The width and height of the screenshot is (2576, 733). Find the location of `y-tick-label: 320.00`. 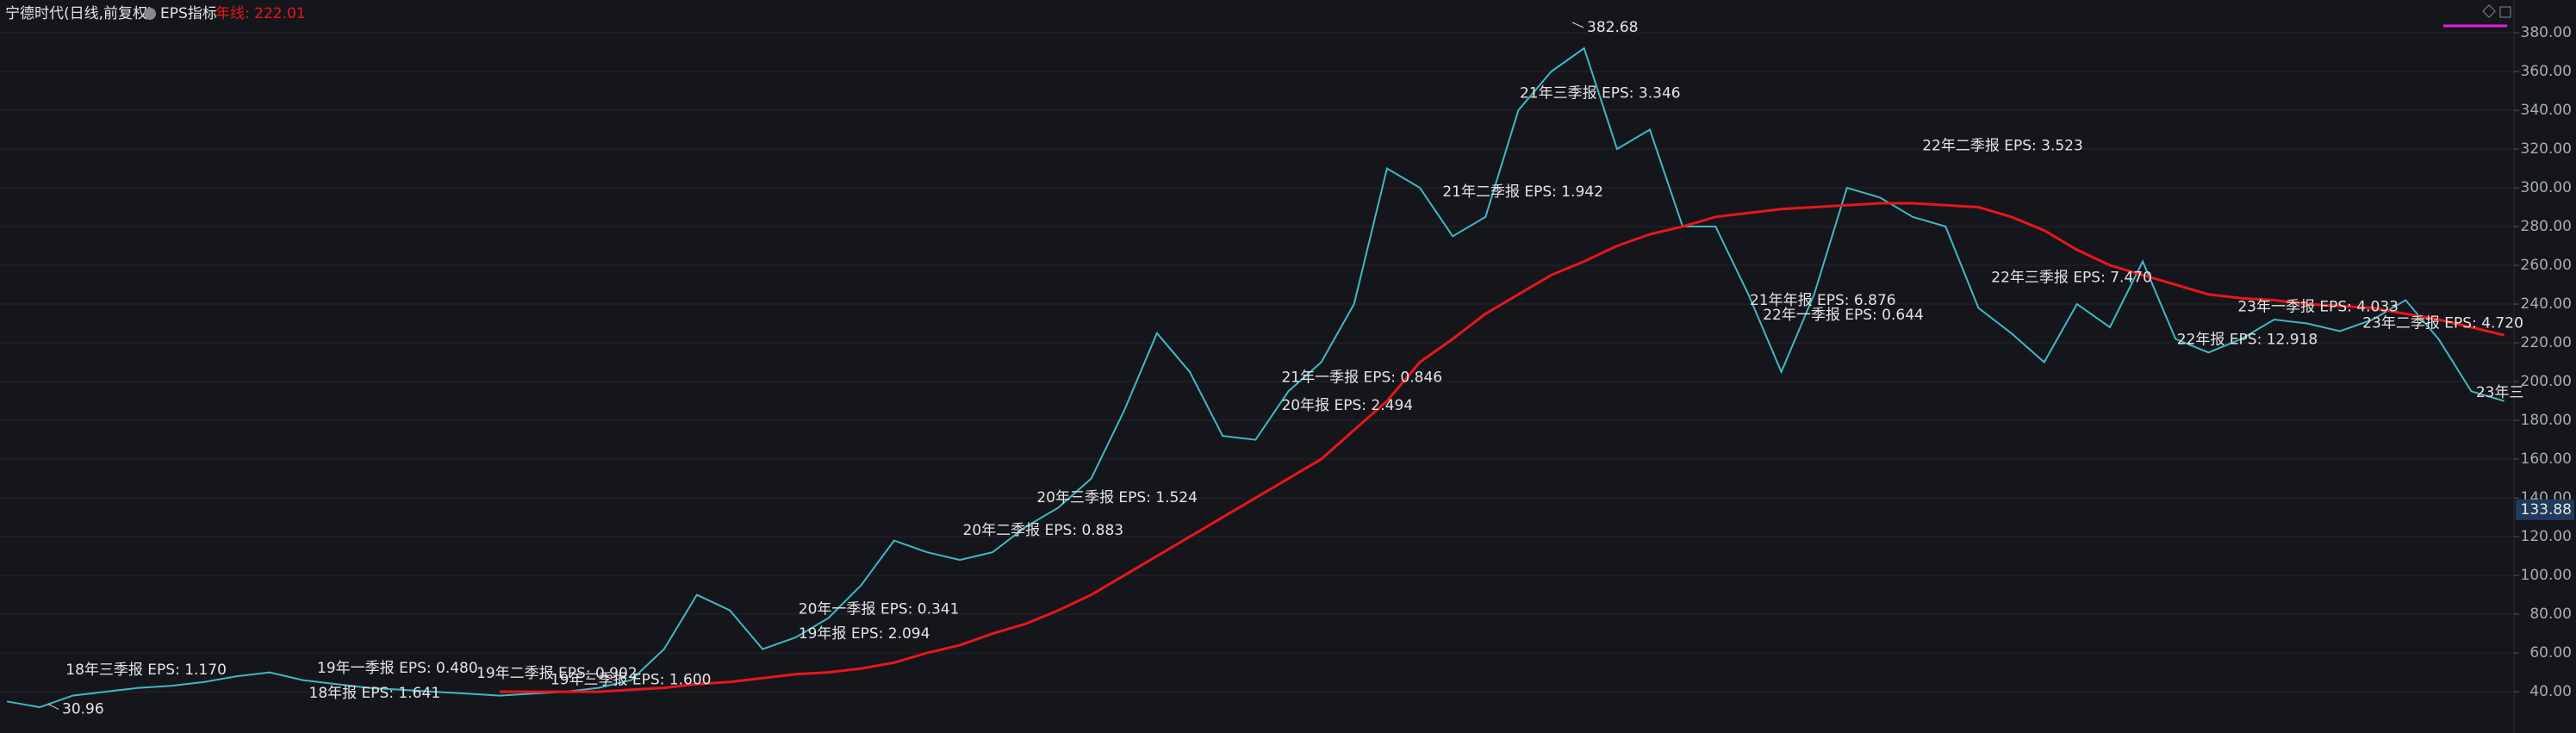

y-tick-label: 320.00 is located at coordinates (2547, 149).